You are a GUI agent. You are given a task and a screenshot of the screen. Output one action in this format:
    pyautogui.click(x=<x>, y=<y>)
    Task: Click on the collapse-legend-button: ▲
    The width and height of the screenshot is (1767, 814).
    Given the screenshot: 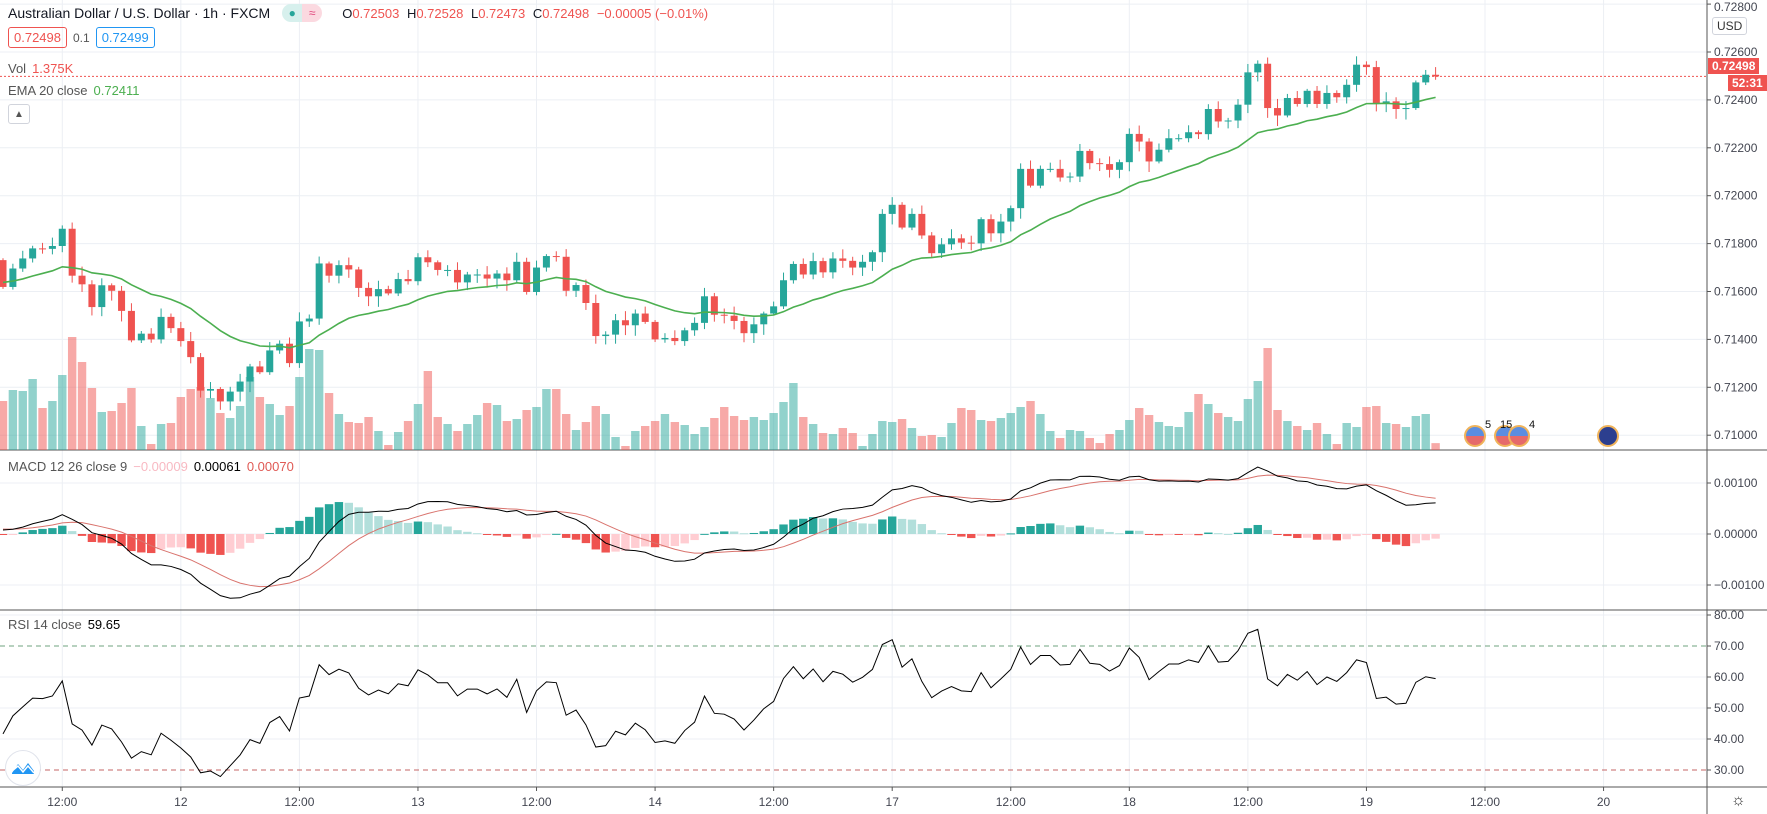 What is the action you would take?
    pyautogui.click(x=19, y=114)
    